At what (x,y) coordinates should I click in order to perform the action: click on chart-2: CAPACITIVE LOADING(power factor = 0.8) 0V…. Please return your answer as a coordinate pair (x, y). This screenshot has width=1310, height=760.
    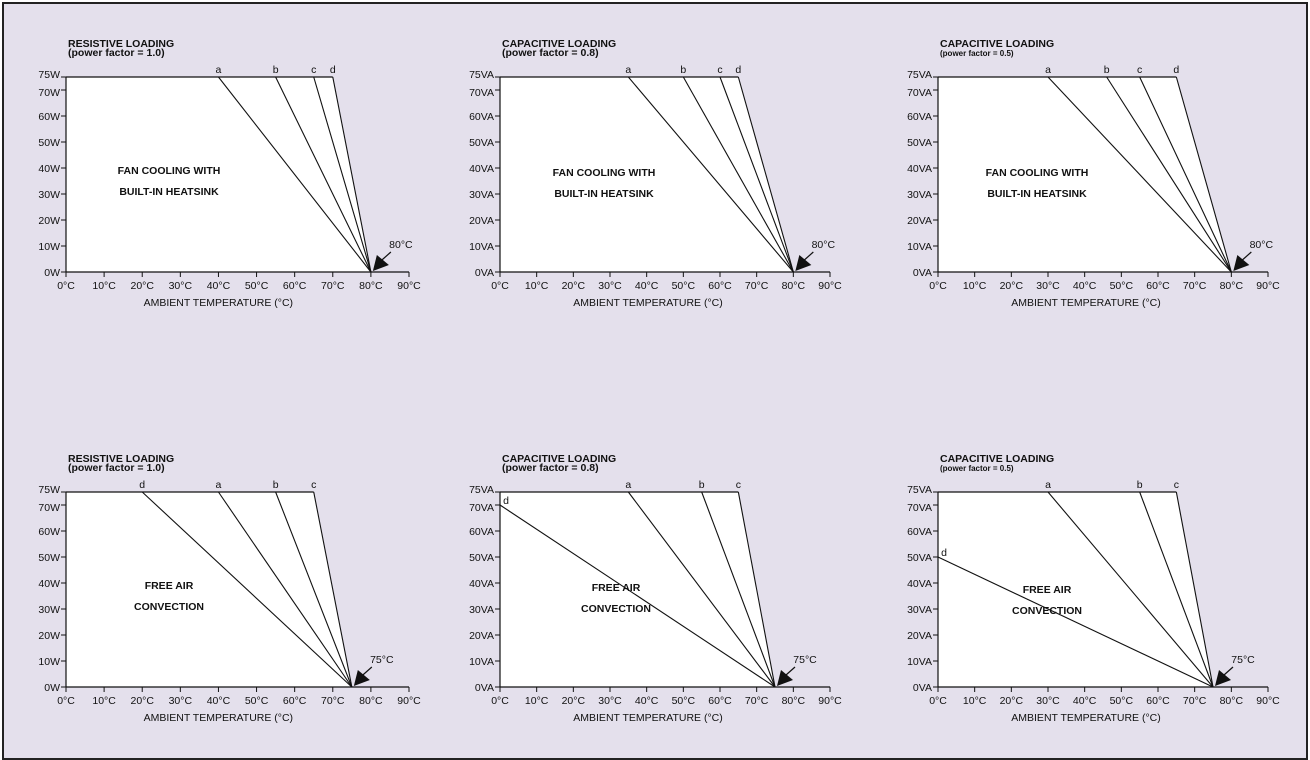
    Looking at the image, I should click on (655, 173).